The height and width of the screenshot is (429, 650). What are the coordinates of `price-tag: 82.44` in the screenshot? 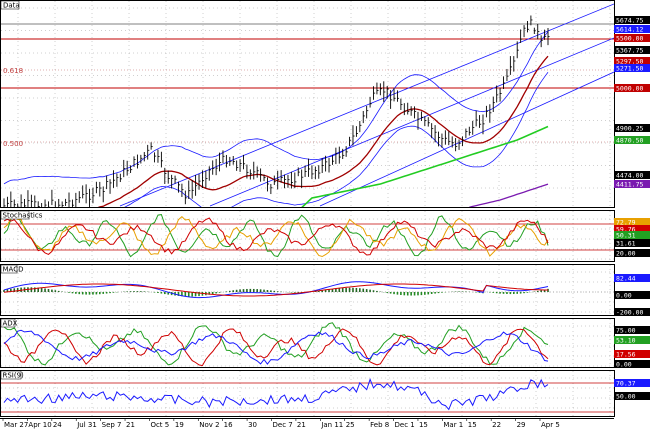 It's located at (632, 278).